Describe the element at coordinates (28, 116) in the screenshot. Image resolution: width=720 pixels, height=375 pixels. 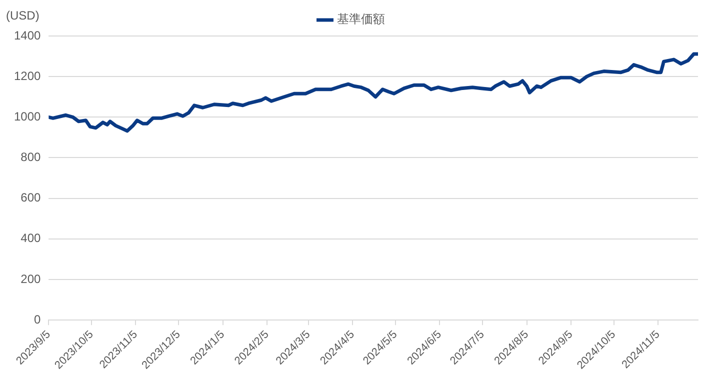
I see `y-tick-label: 1000` at that location.